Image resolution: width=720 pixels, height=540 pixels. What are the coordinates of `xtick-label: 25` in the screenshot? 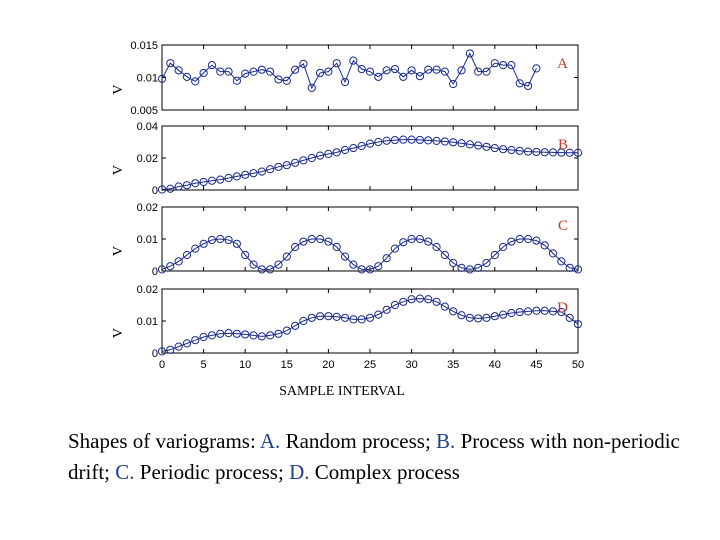 It's located at (370, 365).